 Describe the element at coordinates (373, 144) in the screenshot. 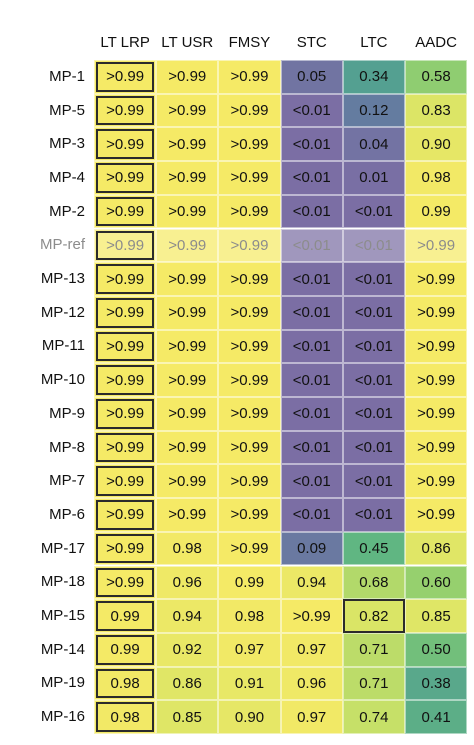

I see `cell-mp-3-ltc: 0.04` at that location.